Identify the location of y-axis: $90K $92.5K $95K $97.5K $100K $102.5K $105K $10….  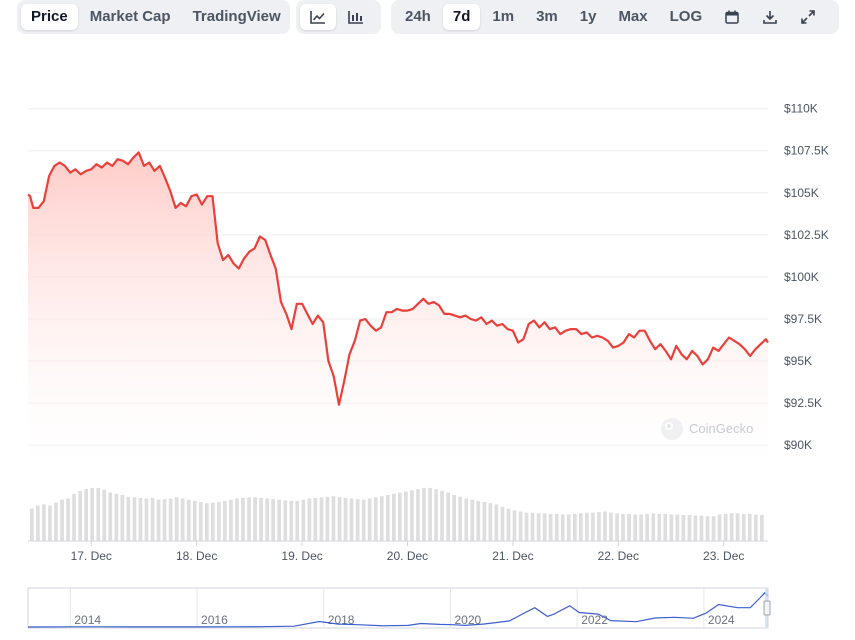
(806, 277).